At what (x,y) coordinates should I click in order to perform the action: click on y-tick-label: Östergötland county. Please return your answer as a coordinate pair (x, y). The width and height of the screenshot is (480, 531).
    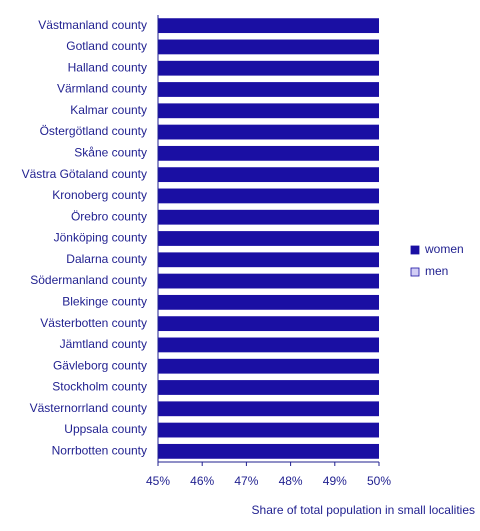
    Looking at the image, I should click on (93, 131).